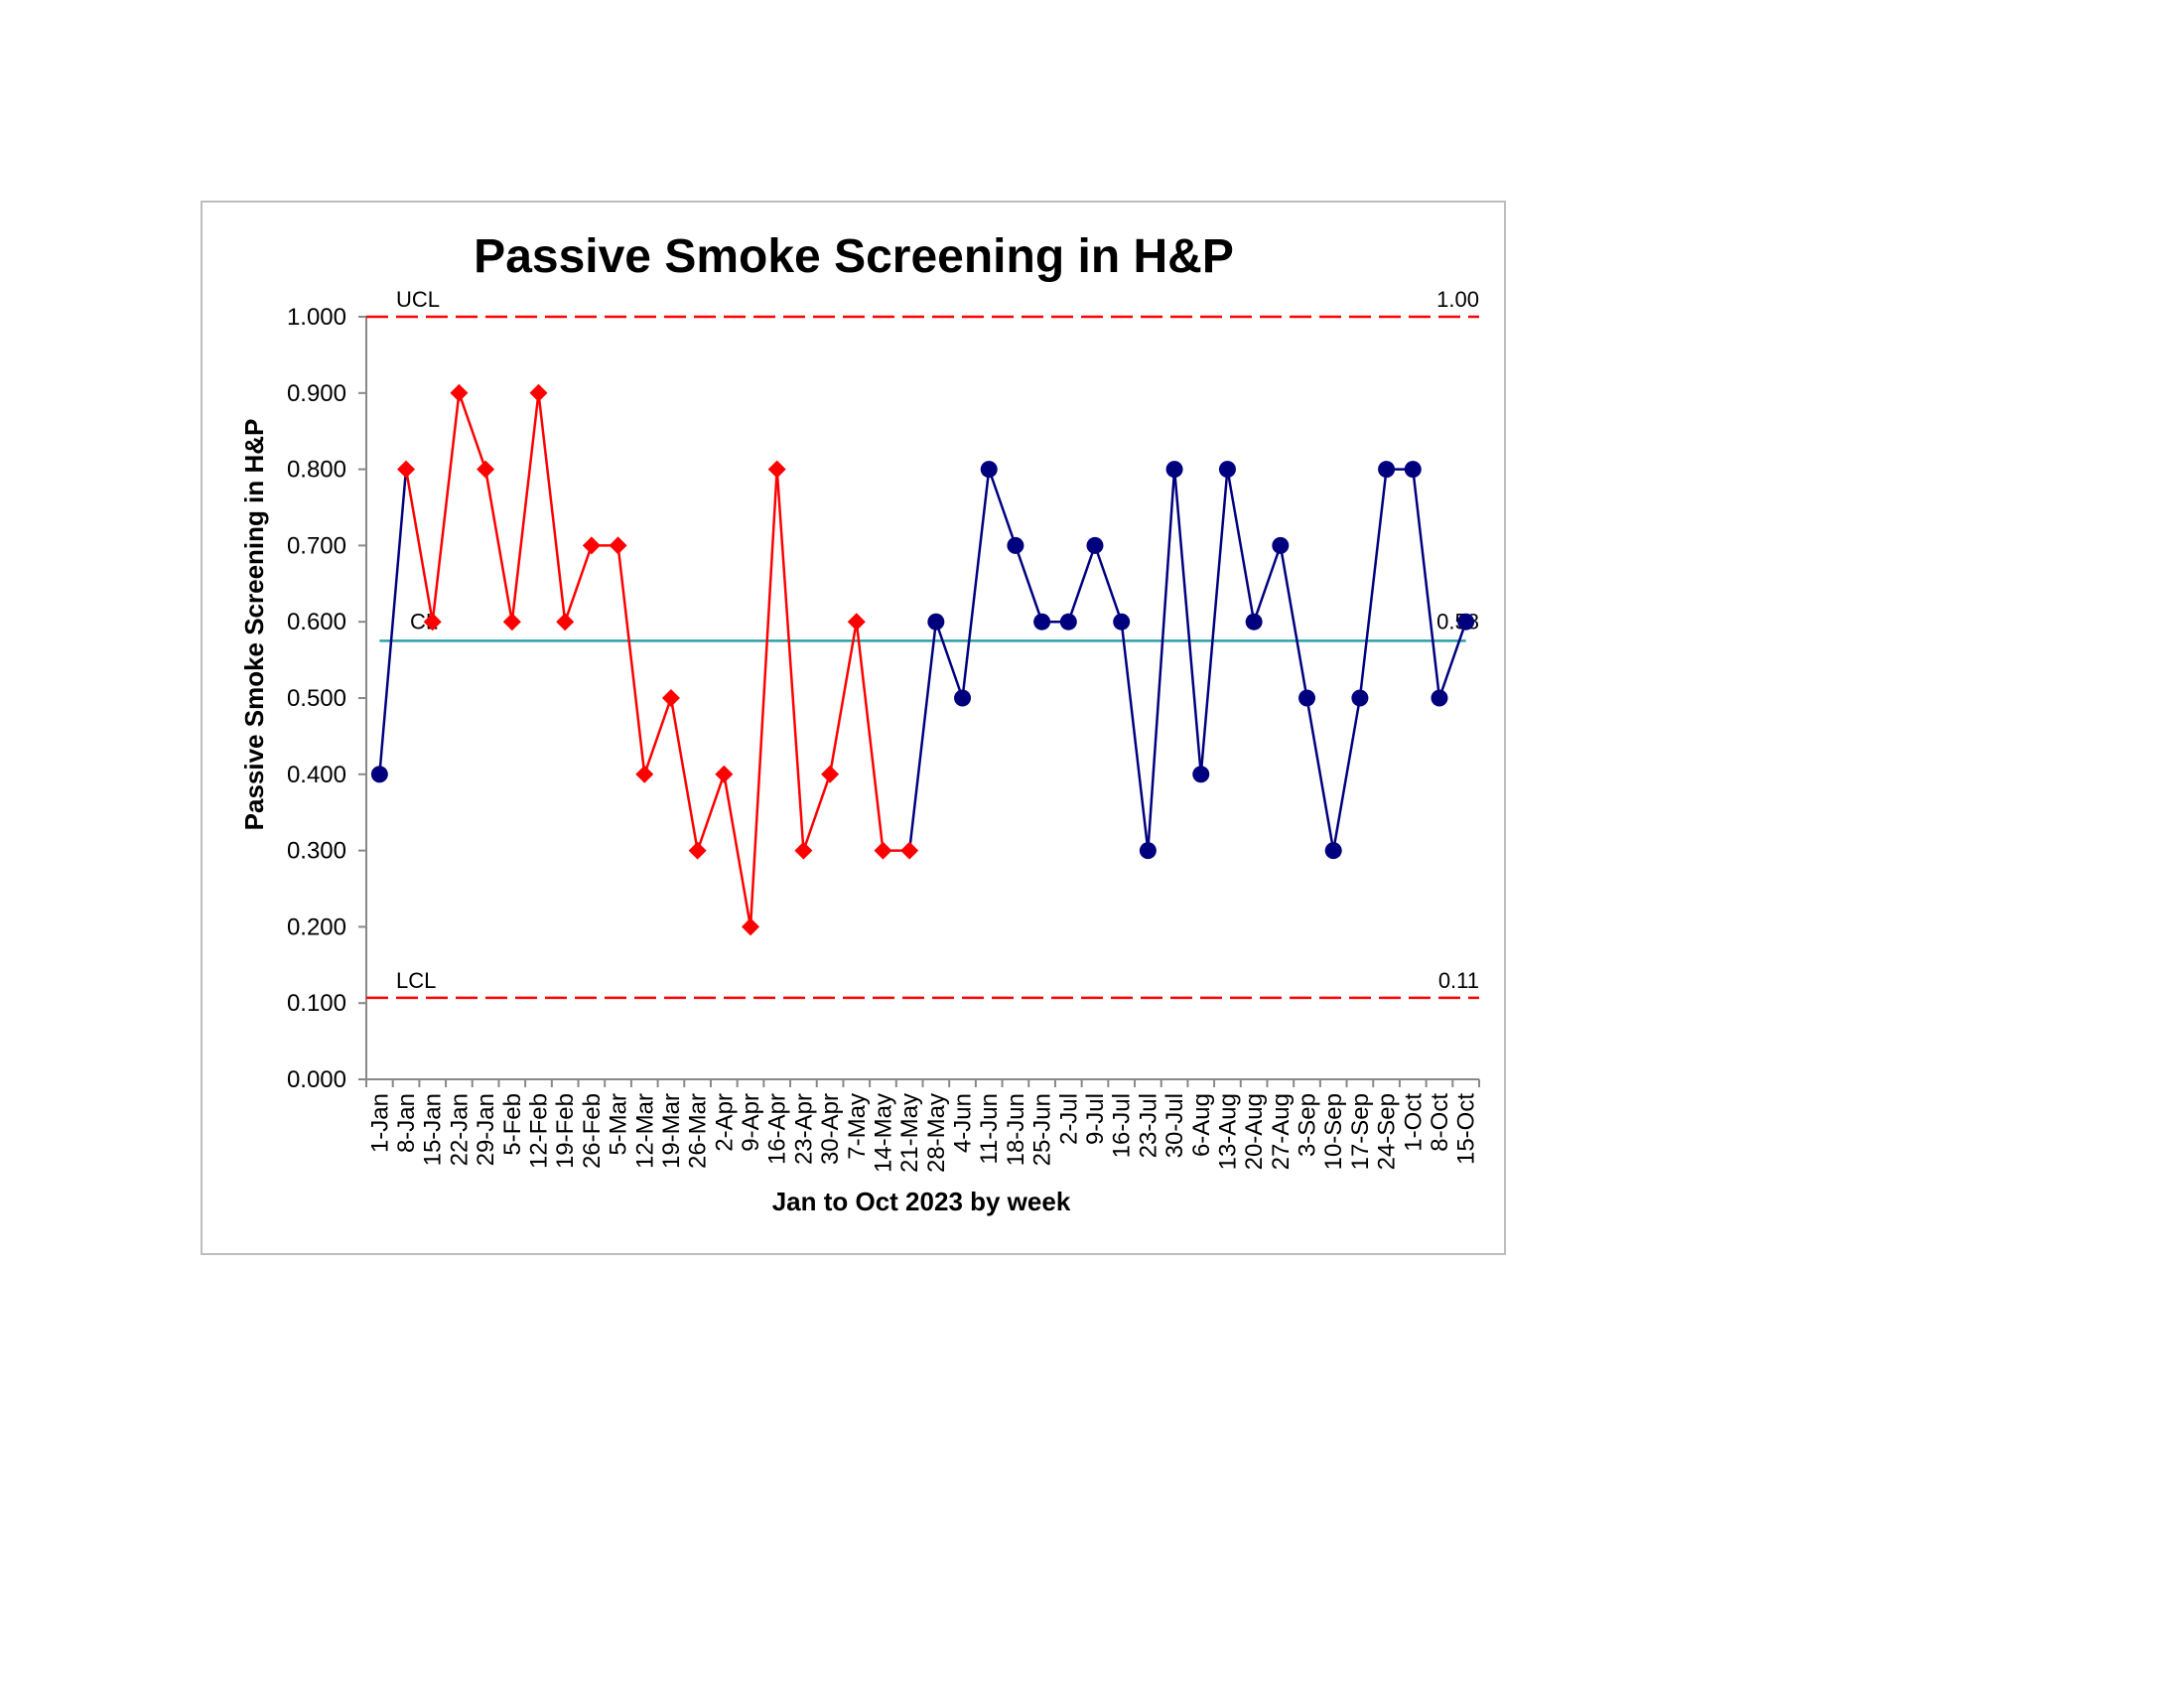 This screenshot has width=2184, height=1688. Describe the element at coordinates (316, 851) in the screenshot. I see `y-tick-label: 0.300` at that location.